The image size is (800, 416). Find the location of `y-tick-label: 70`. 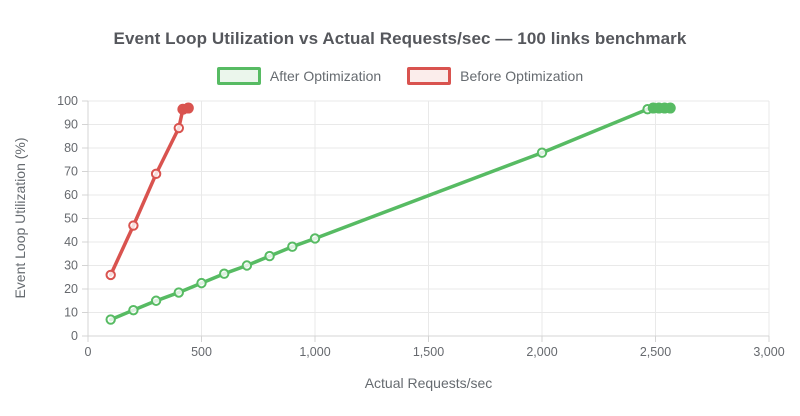

y-tick-label: 70 is located at coordinates (71, 172).